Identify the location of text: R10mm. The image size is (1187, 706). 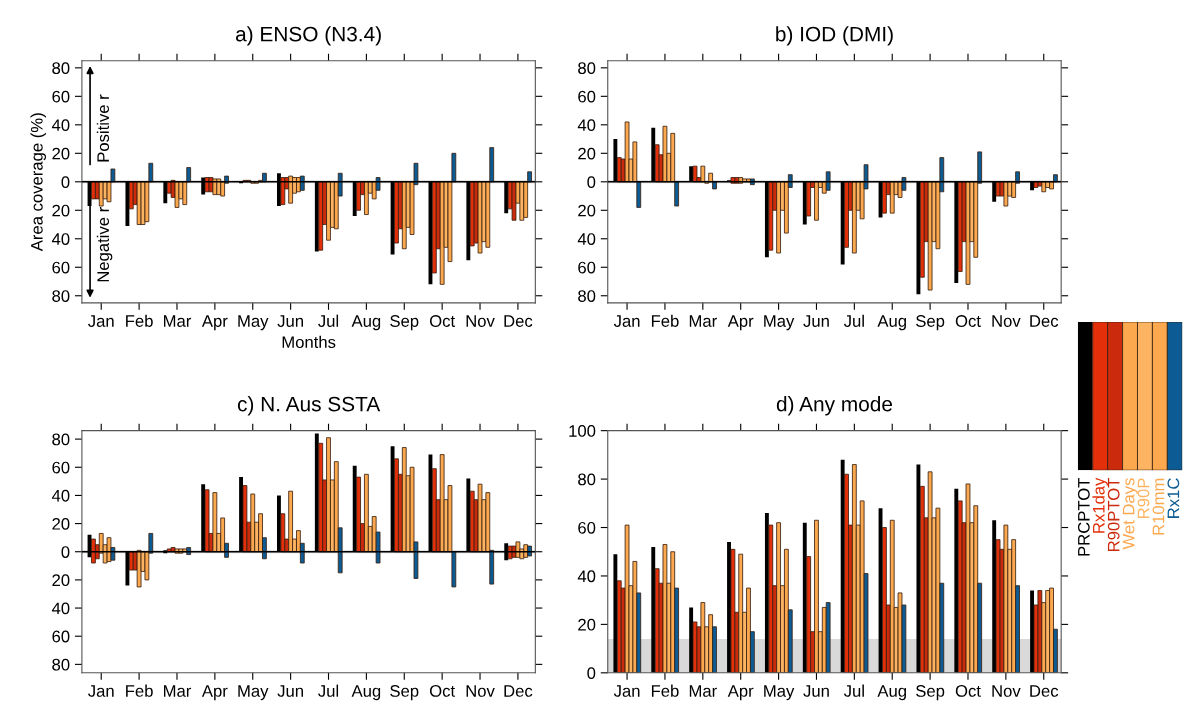
(1158, 506).